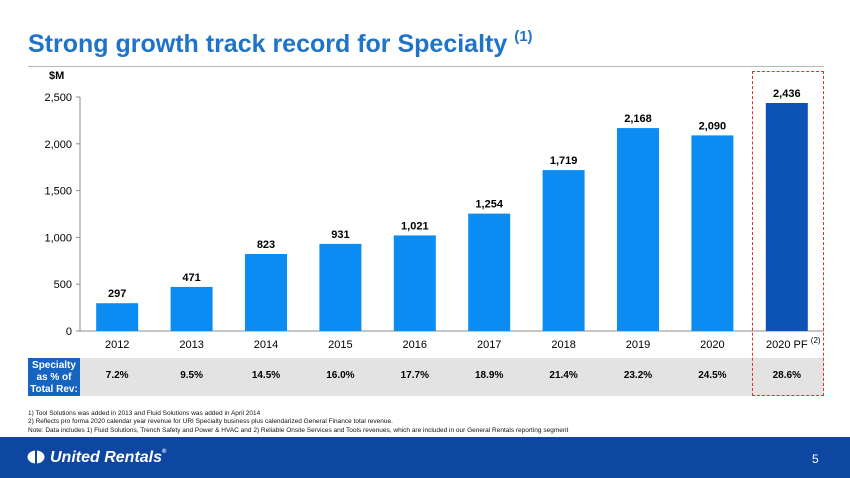  What do you see at coordinates (415, 345) in the screenshot?
I see `x-tick-label: 2016` at bounding box center [415, 345].